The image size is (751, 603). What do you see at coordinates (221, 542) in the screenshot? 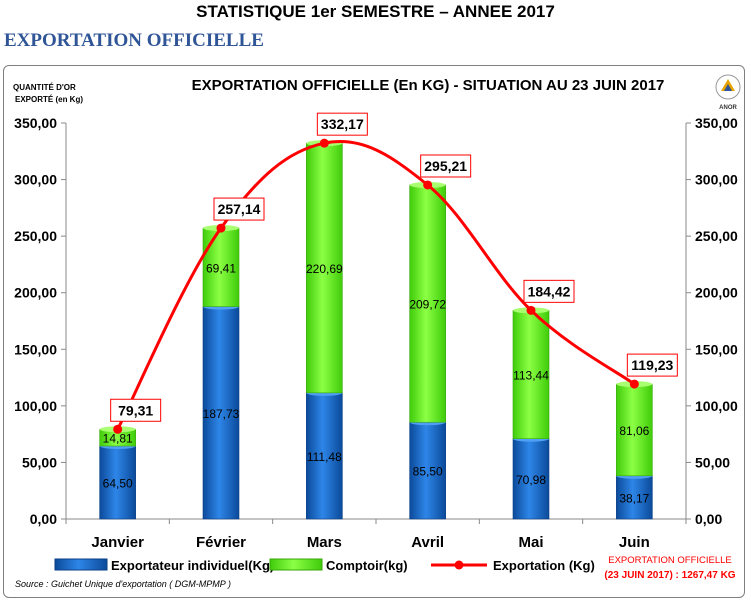
I see `x-tick-label: Février` at bounding box center [221, 542].